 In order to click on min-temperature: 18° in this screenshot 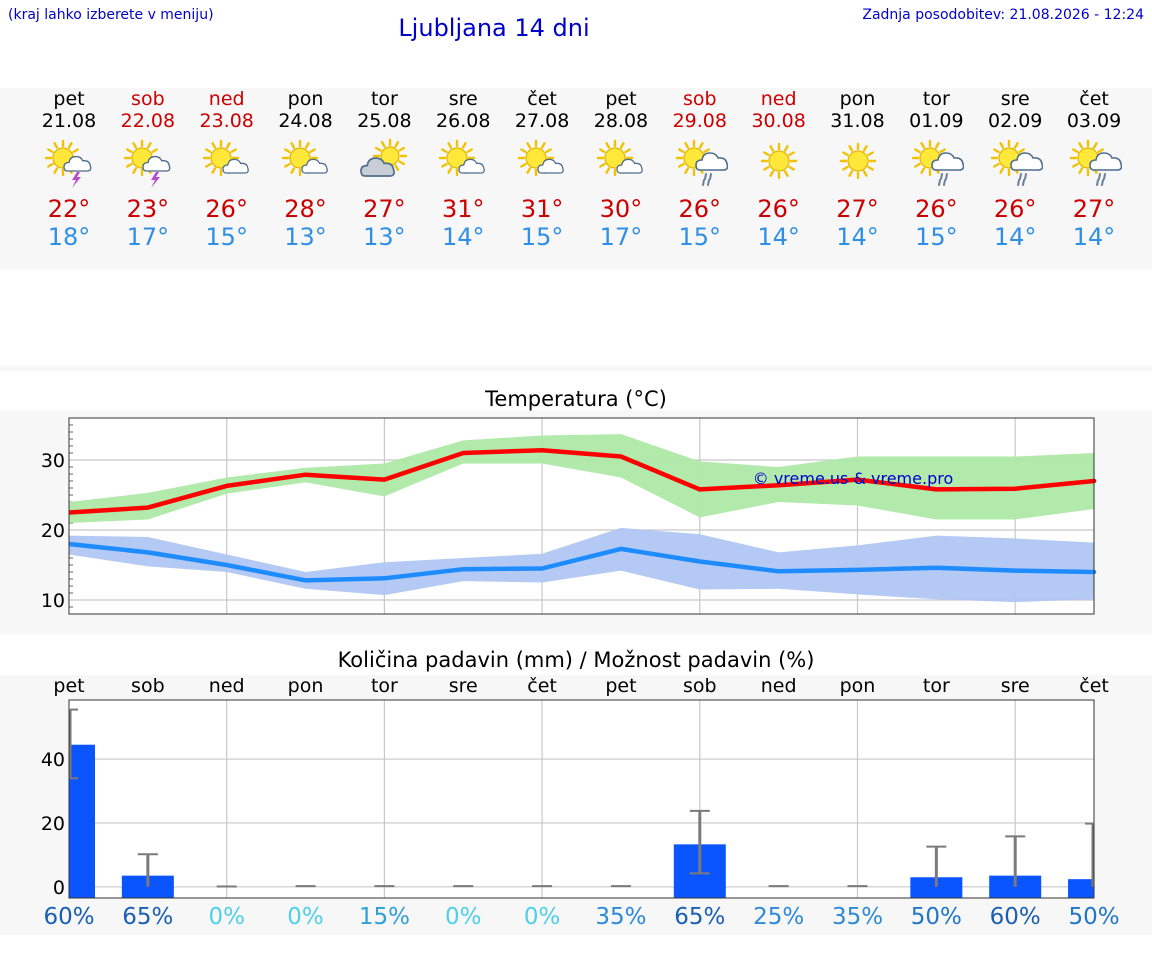, I will do `click(69, 237)`.